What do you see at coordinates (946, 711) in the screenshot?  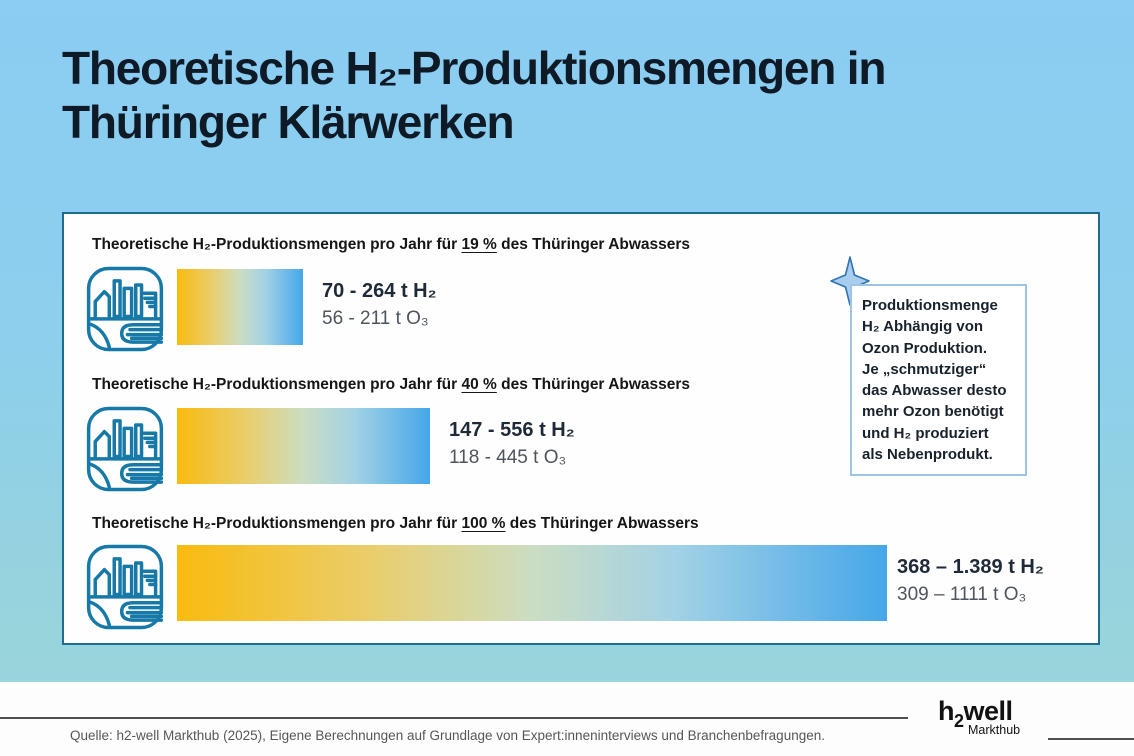 I see `logo-h: h` at bounding box center [946, 711].